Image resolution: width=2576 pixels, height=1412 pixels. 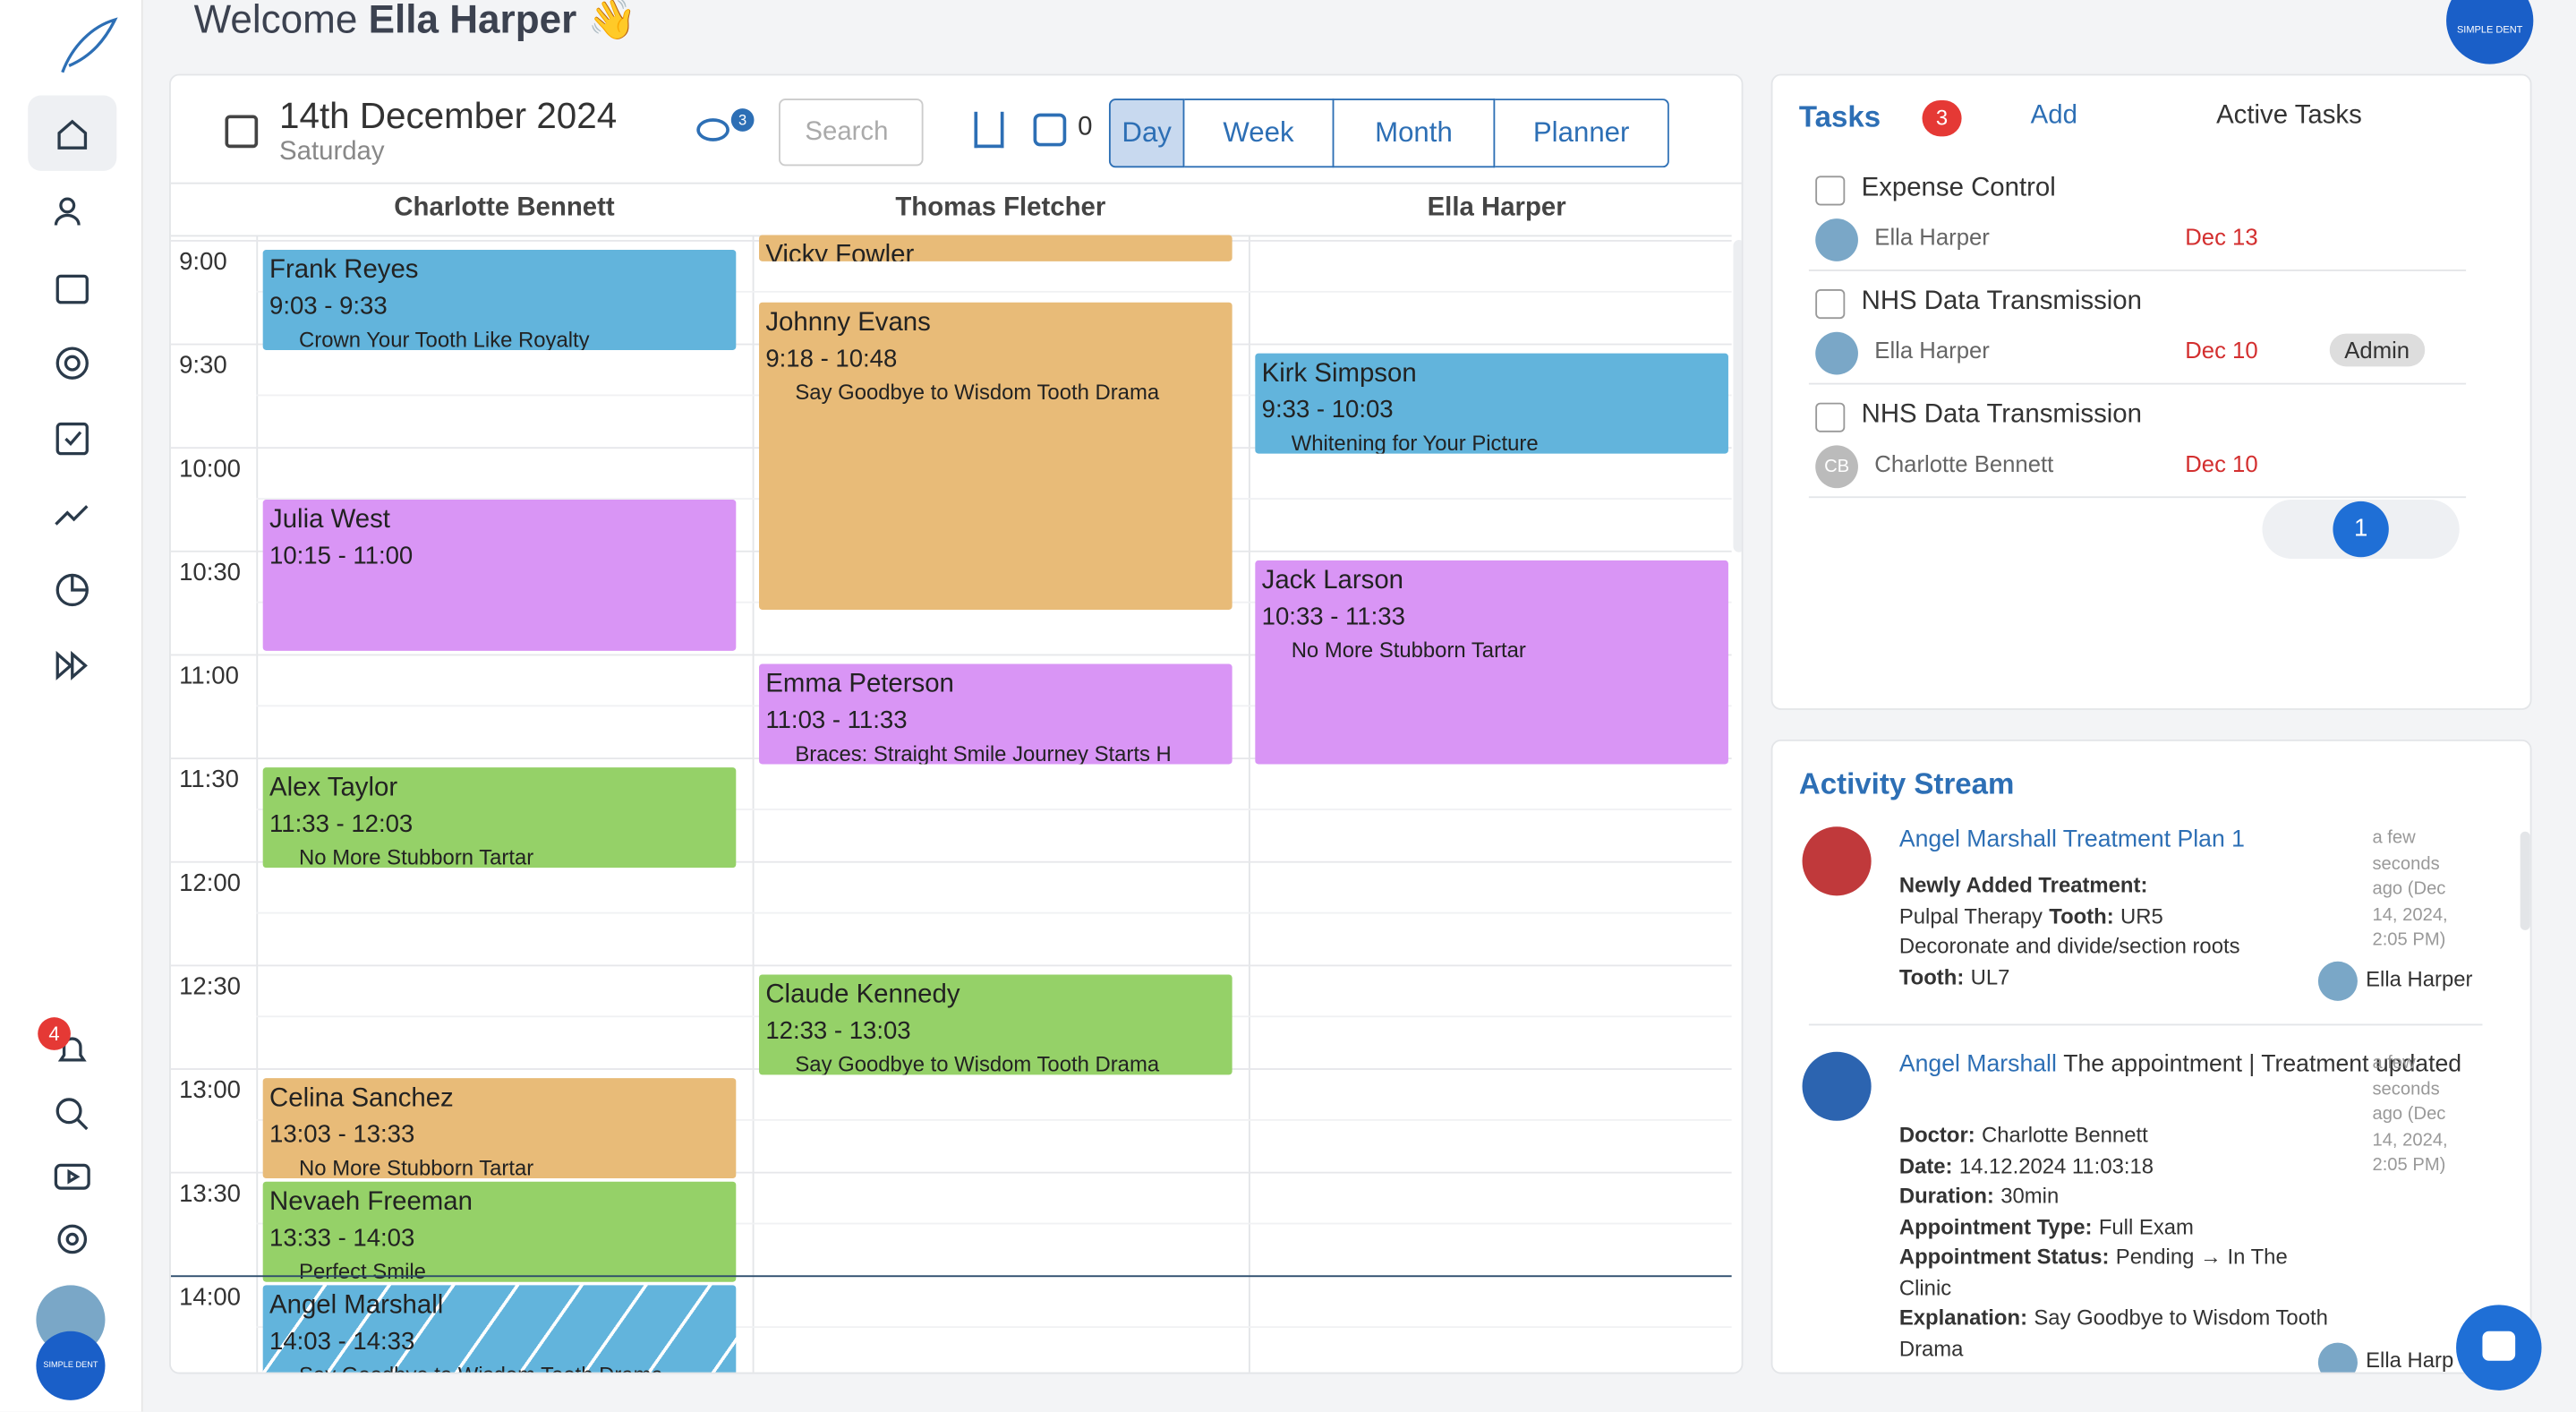 I want to click on appointment: Nevaeh Freeman 13:33 - 14:03 Perfect Smile, so click(x=499, y=1232).